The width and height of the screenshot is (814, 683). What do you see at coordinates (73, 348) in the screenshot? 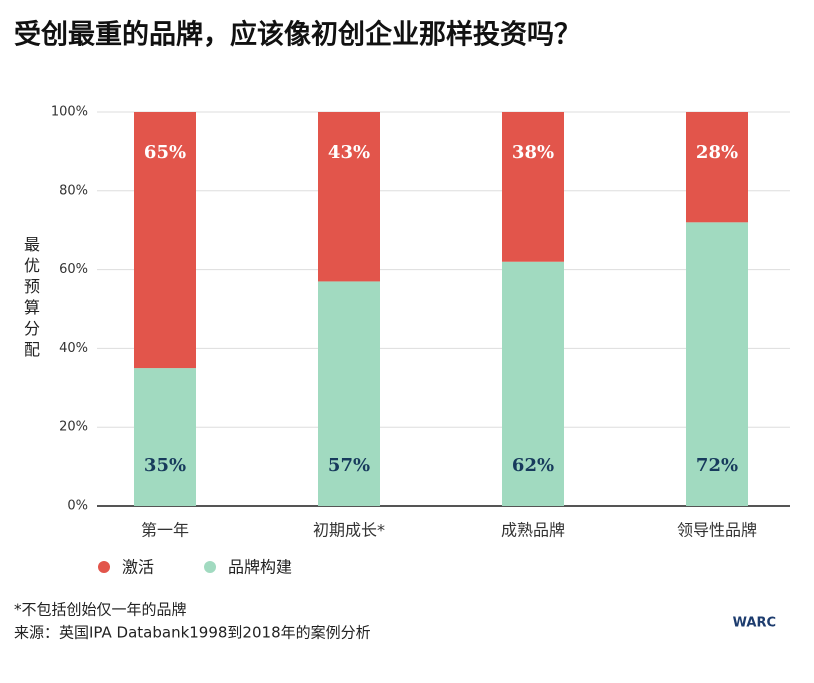
I see `y-tick-label: 40%` at bounding box center [73, 348].